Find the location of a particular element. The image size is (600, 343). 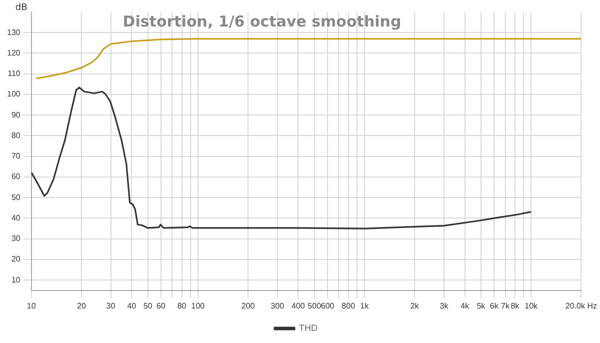

x-tick-label: 800 is located at coordinates (349, 305).